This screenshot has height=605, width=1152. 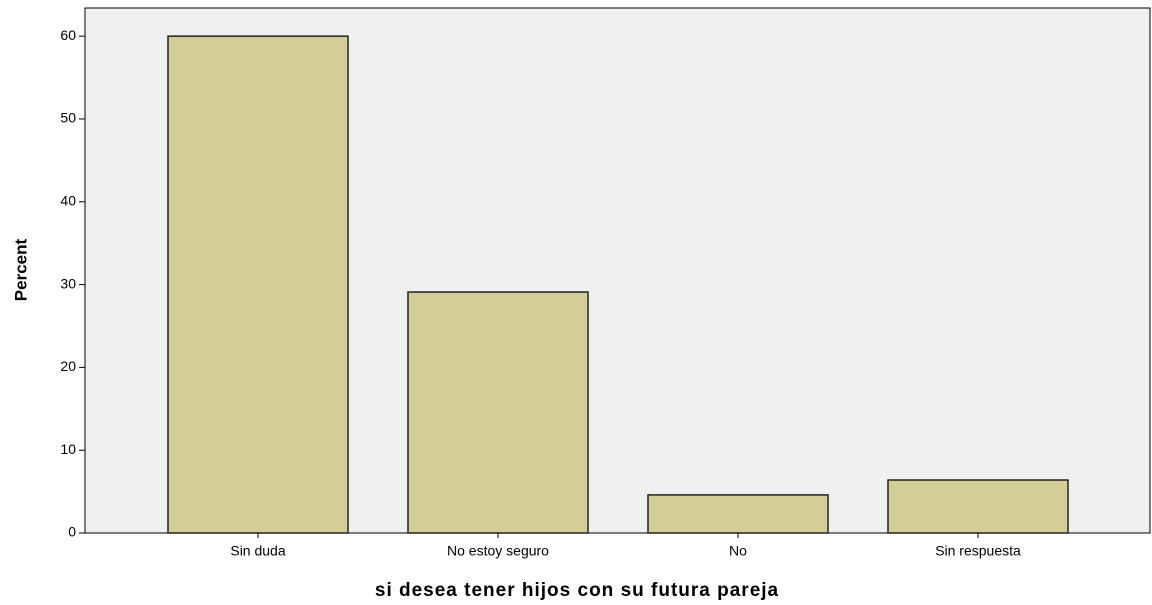 What do you see at coordinates (68, 449) in the screenshot?
I see `y-tick-label: 10` at bounding box center [68, 449].